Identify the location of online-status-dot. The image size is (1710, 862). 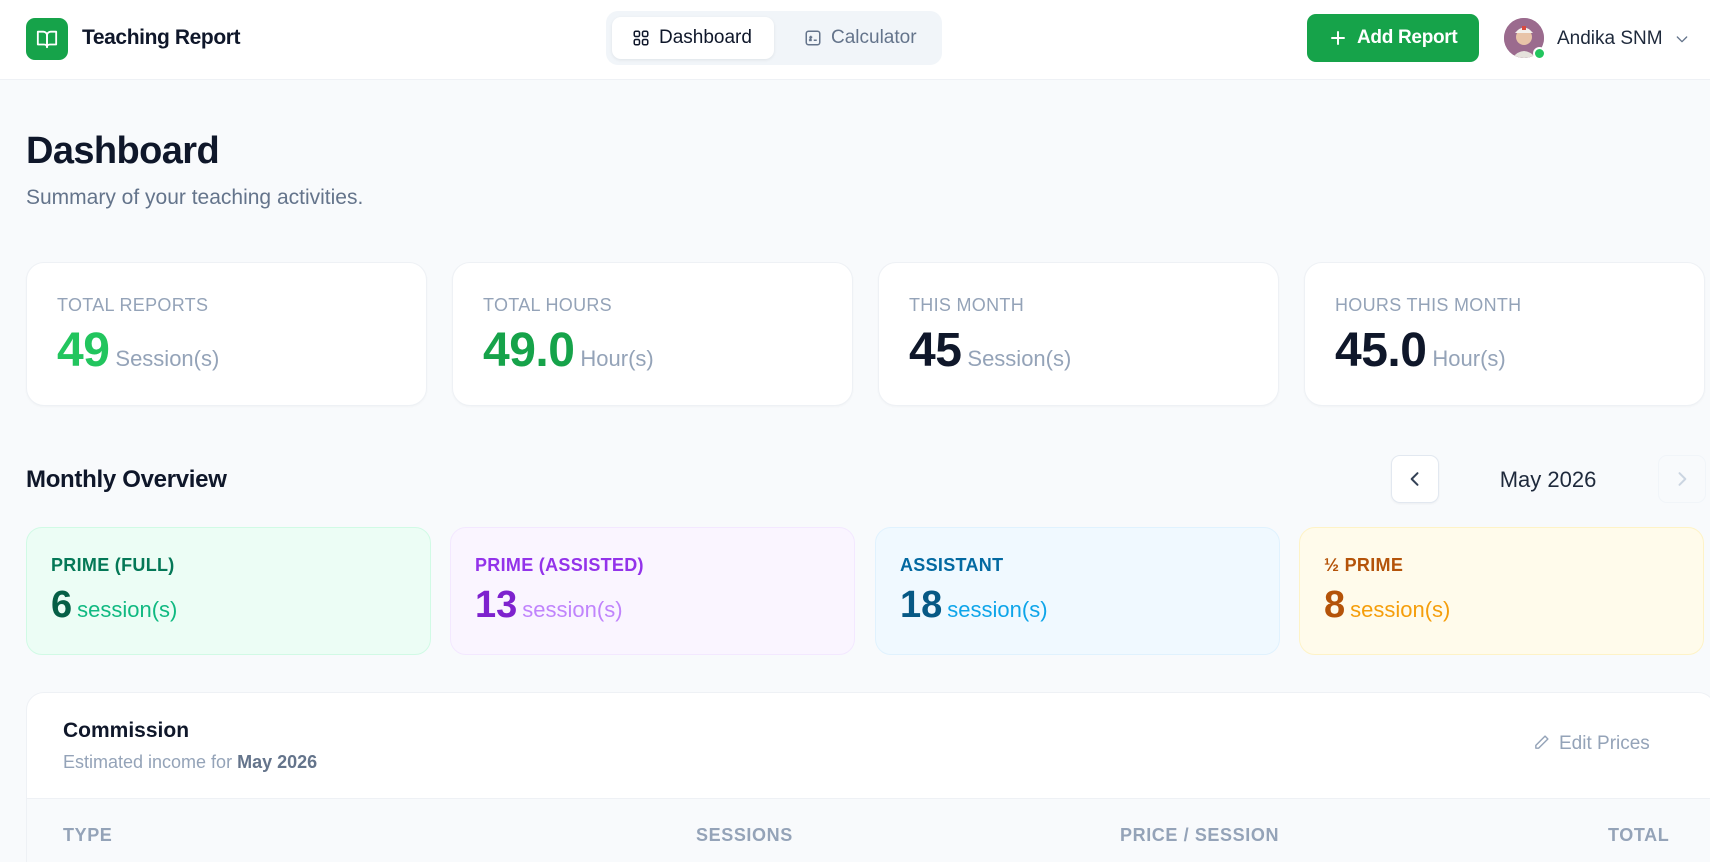
(1539, 53).